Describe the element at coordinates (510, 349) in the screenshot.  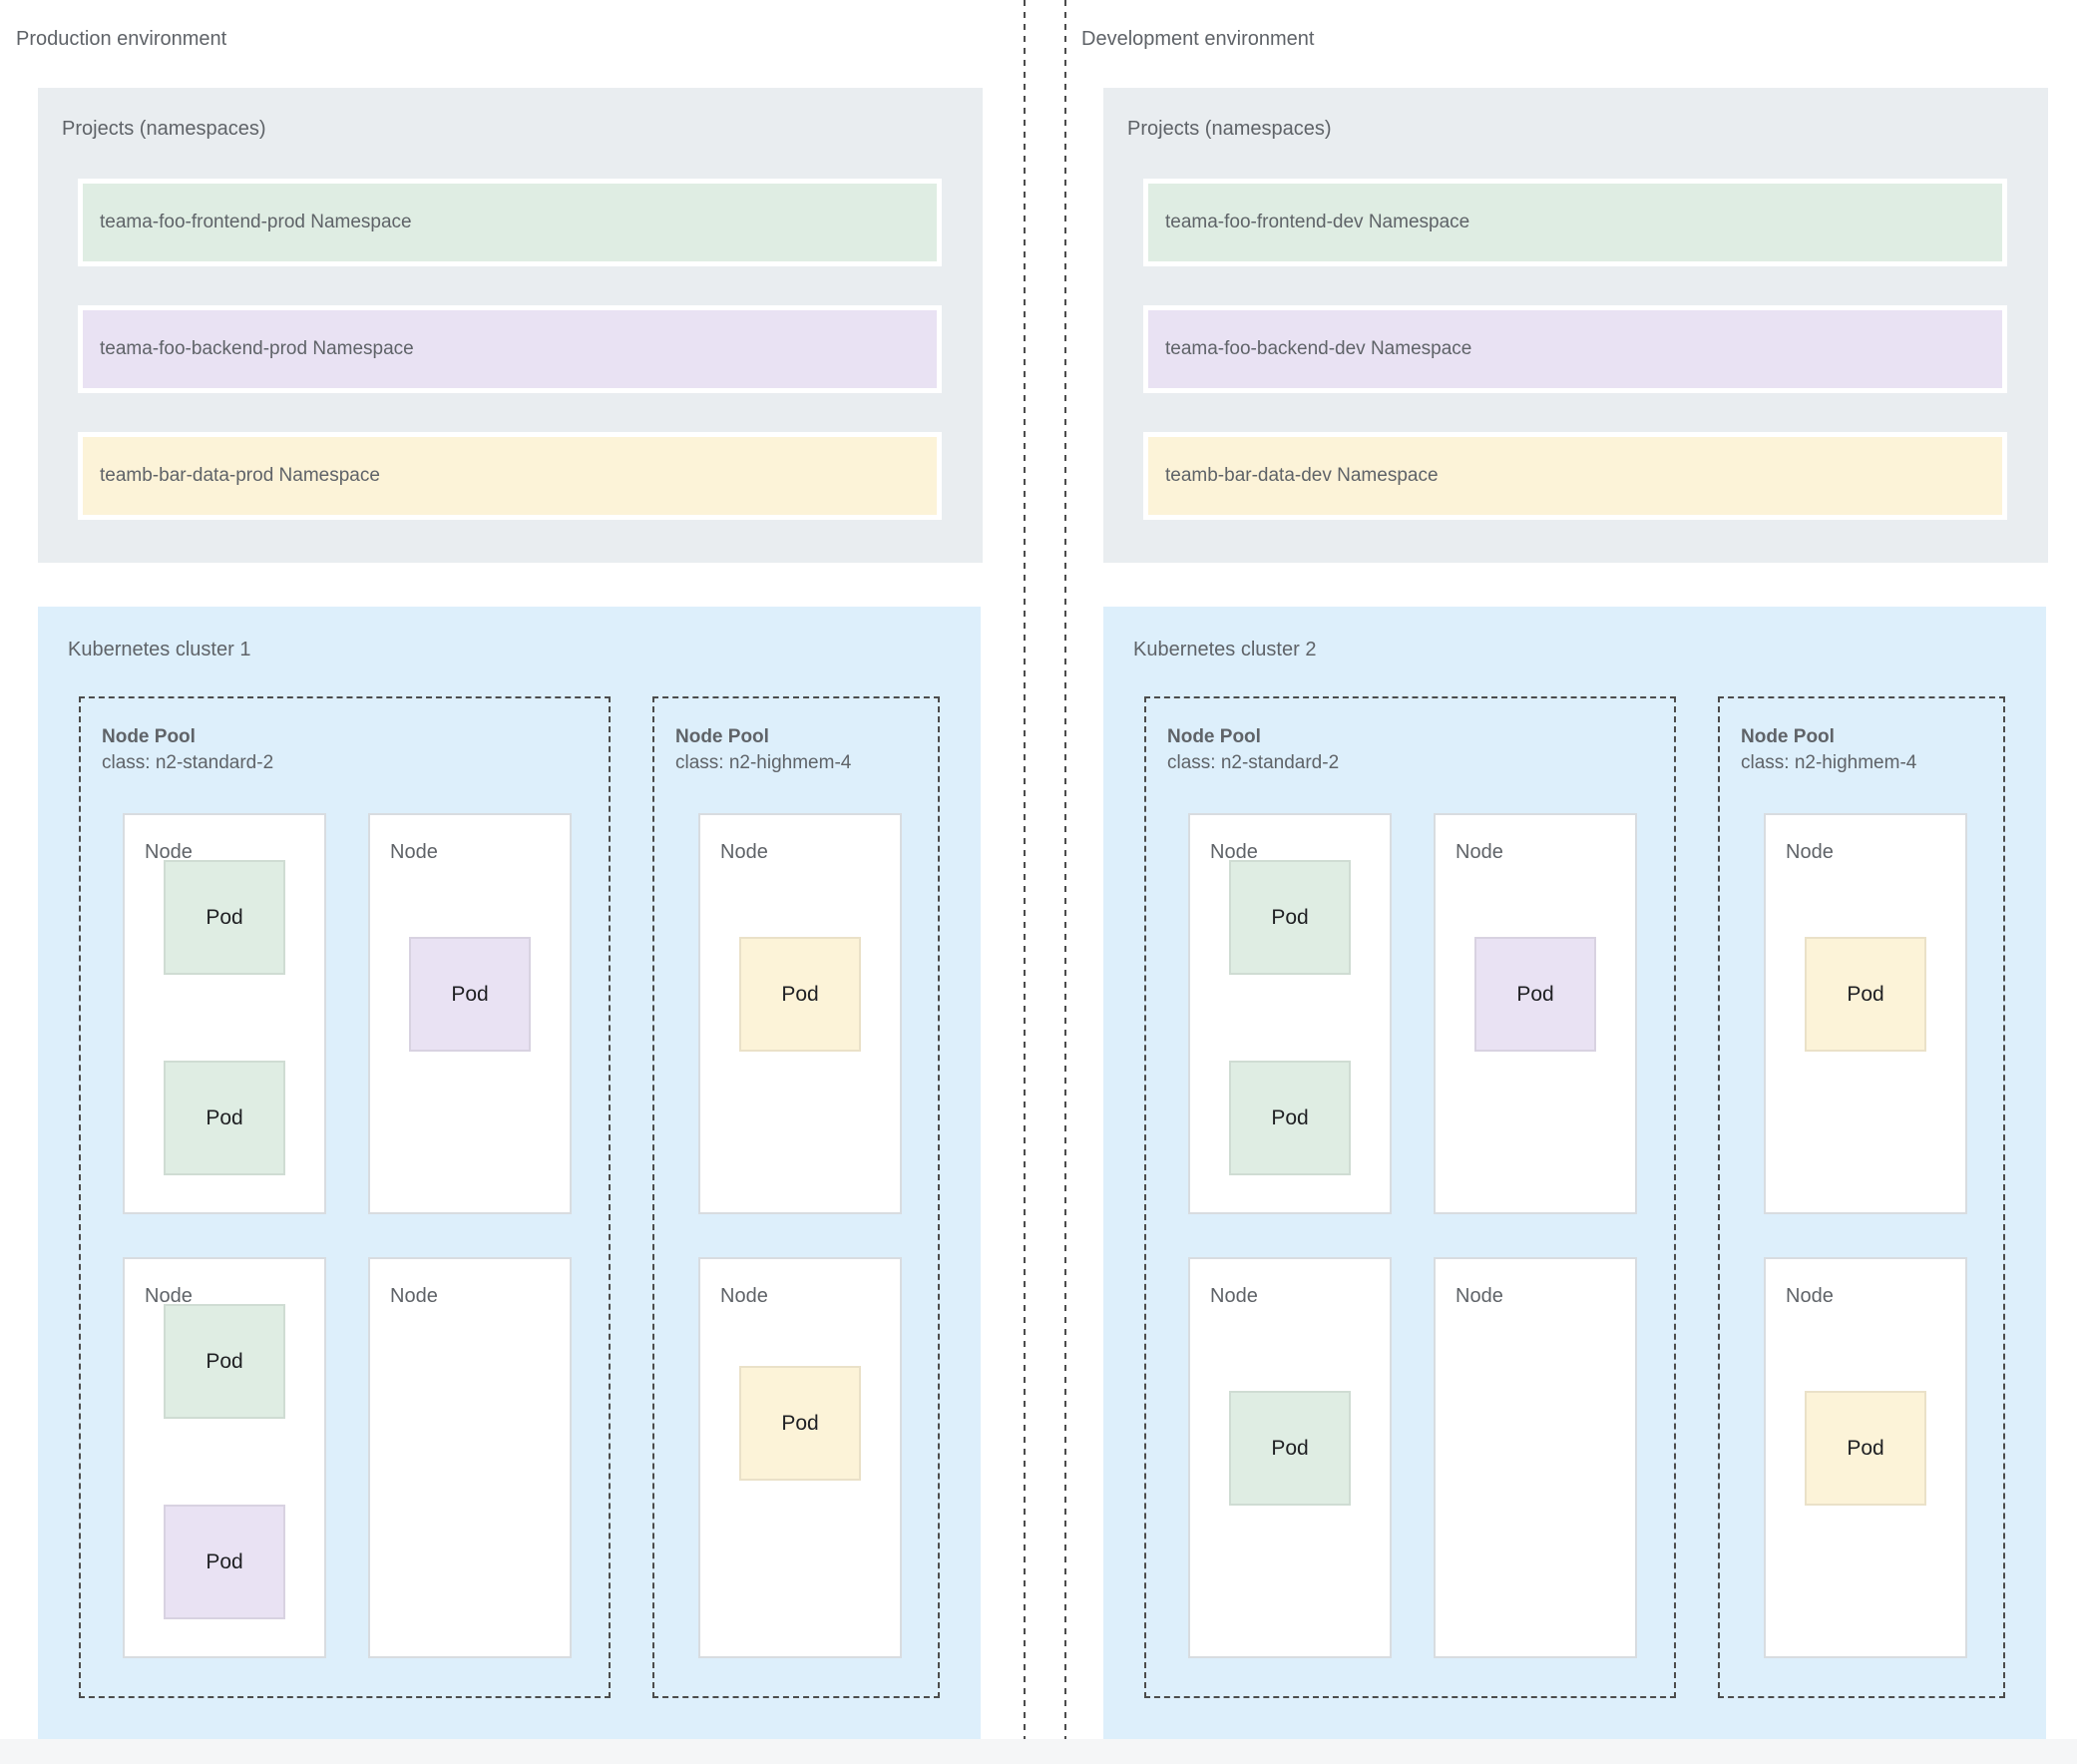
I see `namespace-row-backend-prod: teama-foo-backend-prod Namespace` at that location.